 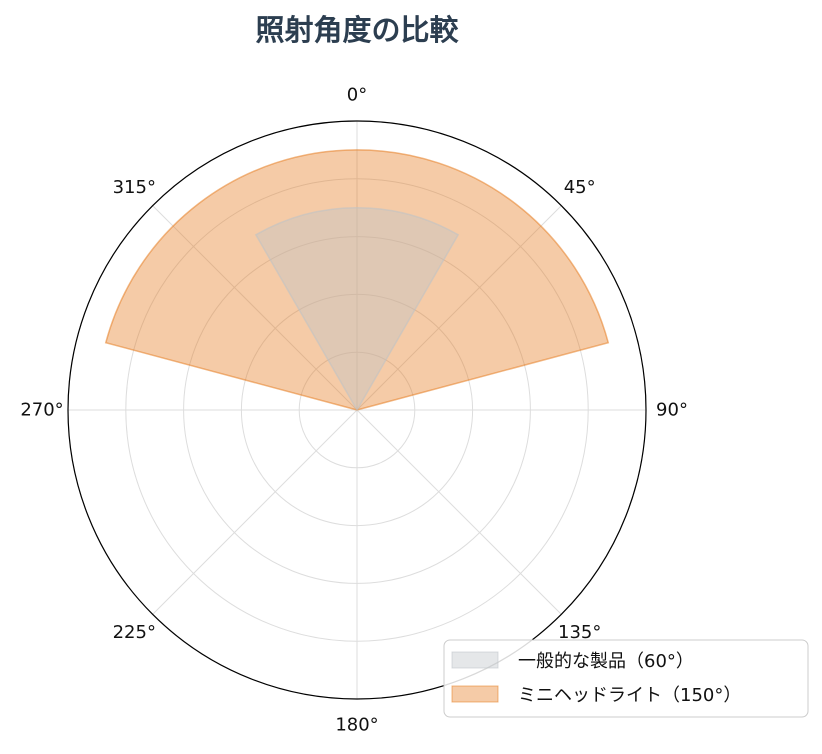 What do you see at coordinates (672, 410) in the screenshot?
I see `theta-tick-label-2: 90°` at bounding box center [672, 410].